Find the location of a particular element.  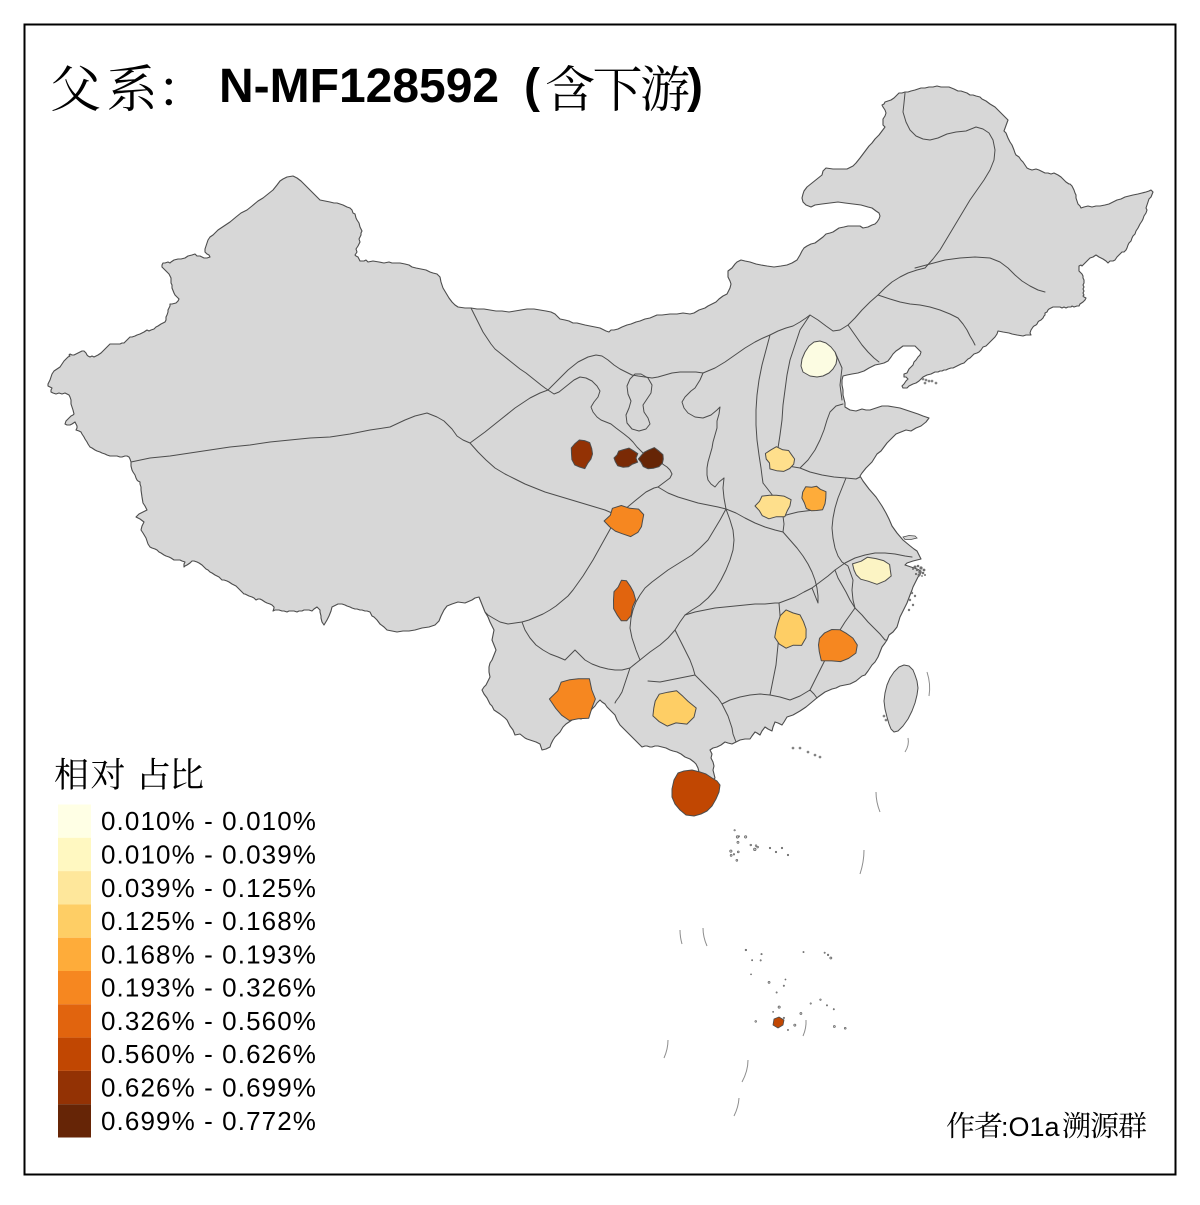

svg-text: 0.560% - 0.626% is located at coordinates (209, 1054).